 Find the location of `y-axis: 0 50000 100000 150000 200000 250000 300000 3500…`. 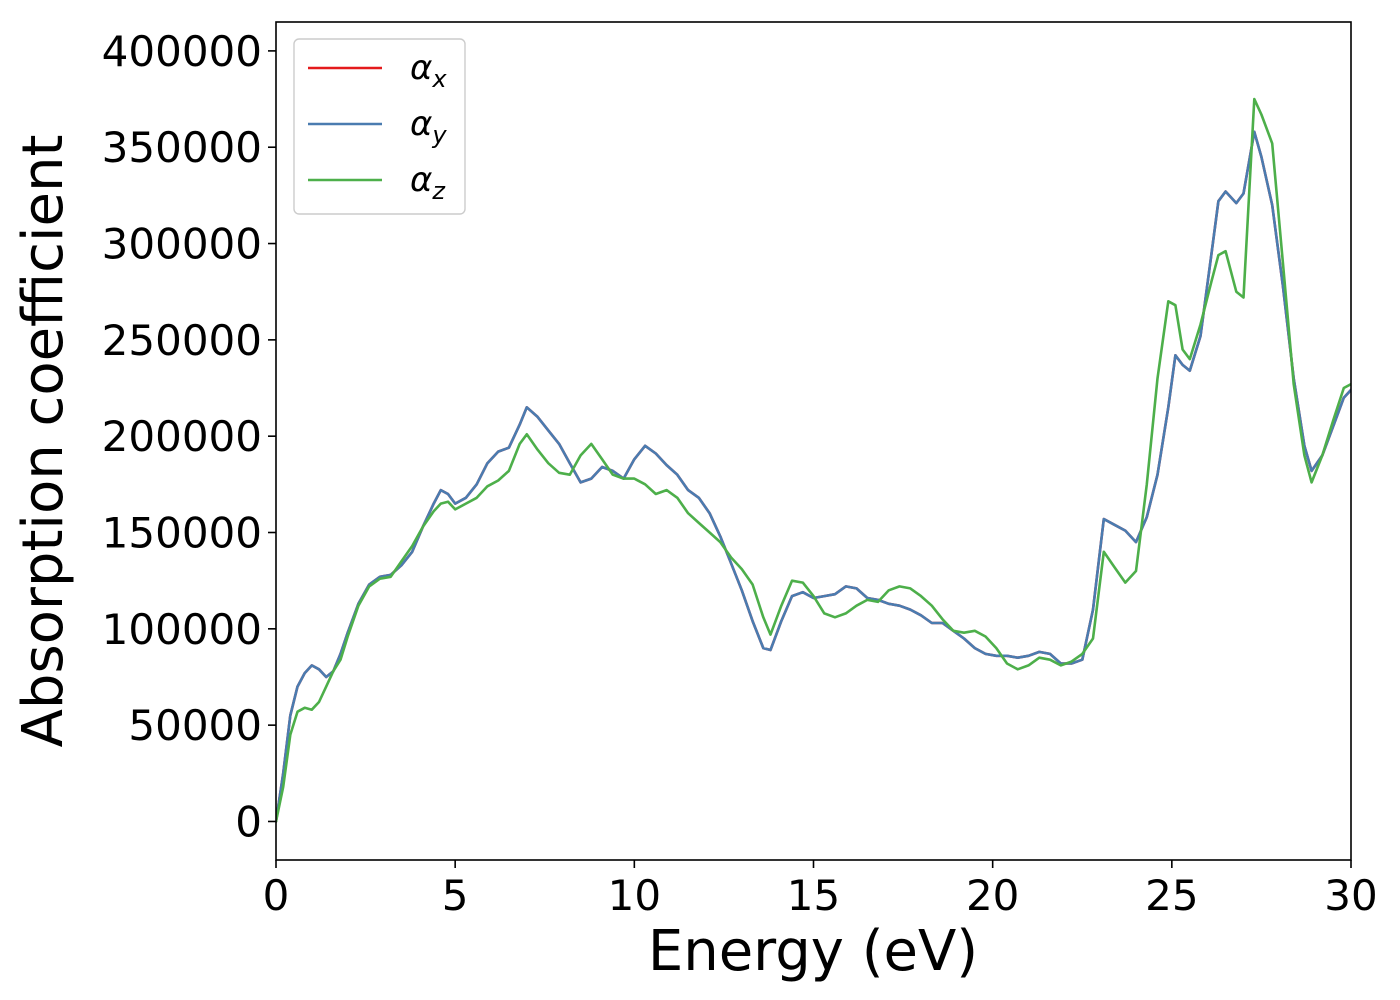

y-axis: 0 50000 100000 150000 200000 250000 300000 3500… is located at coordinates (189, 436).